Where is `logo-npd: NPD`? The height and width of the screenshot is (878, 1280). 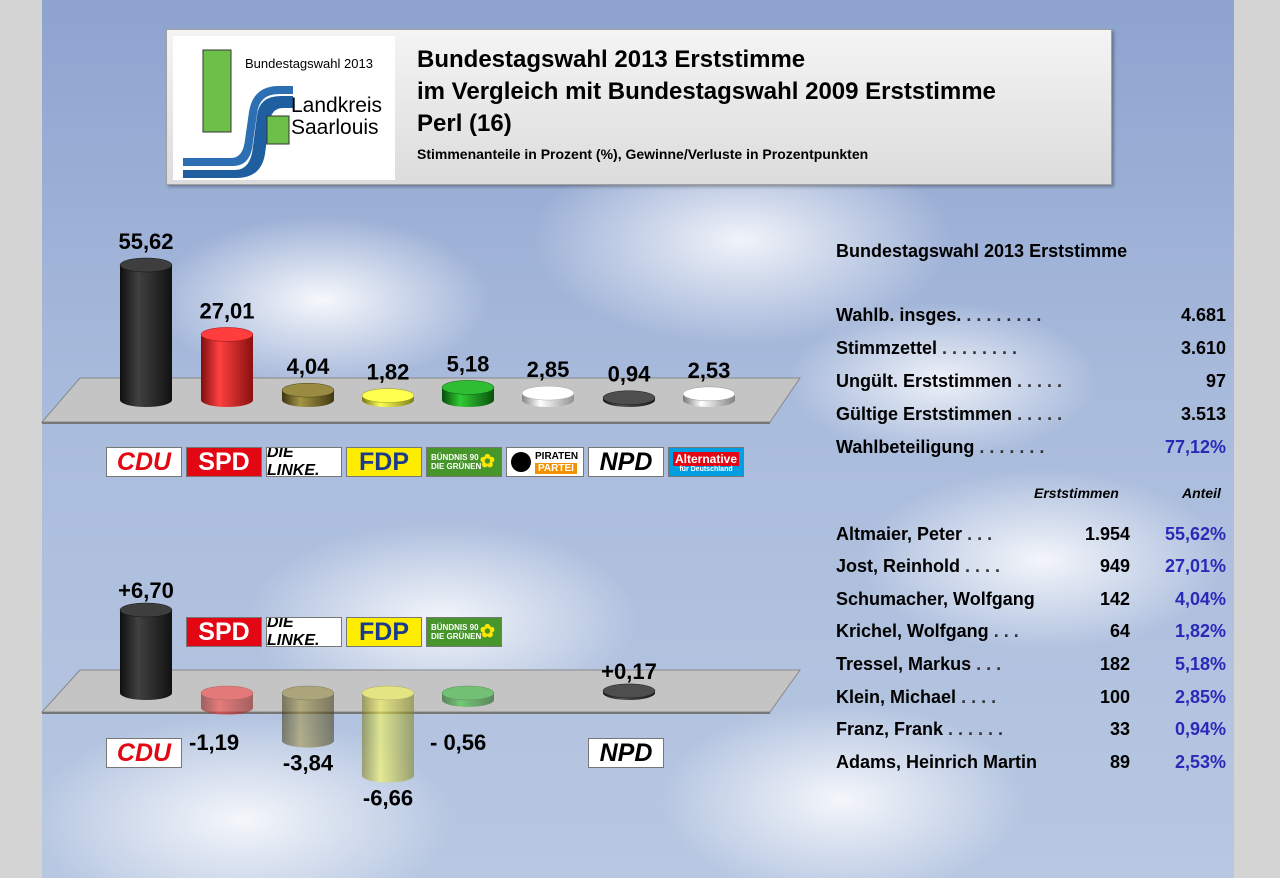
logo-npd: NPD is located at coordinates (626, 462).